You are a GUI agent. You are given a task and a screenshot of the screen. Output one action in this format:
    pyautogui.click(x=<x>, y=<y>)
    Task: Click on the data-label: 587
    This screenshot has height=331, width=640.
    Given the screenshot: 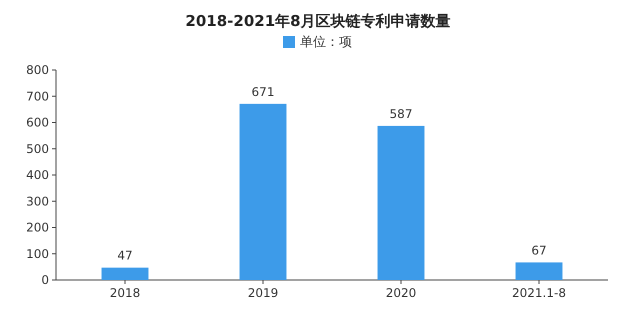 What is the action you would take?
    pyautogui.click(x=401, y=113)
    